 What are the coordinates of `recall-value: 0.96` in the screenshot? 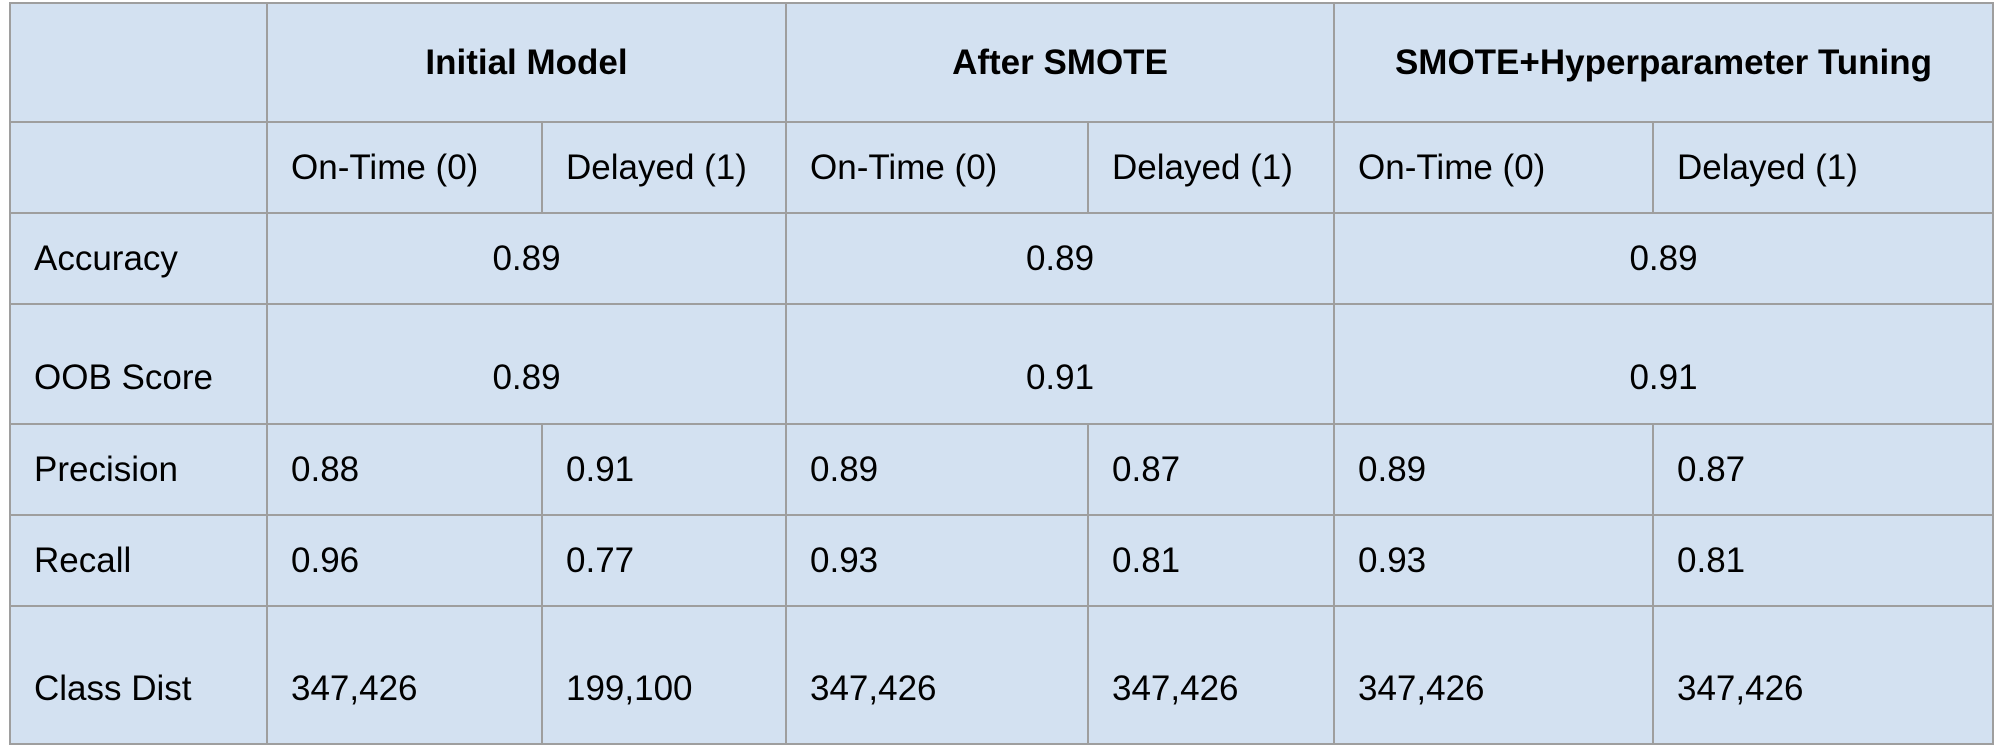 It's located at (404, 560).